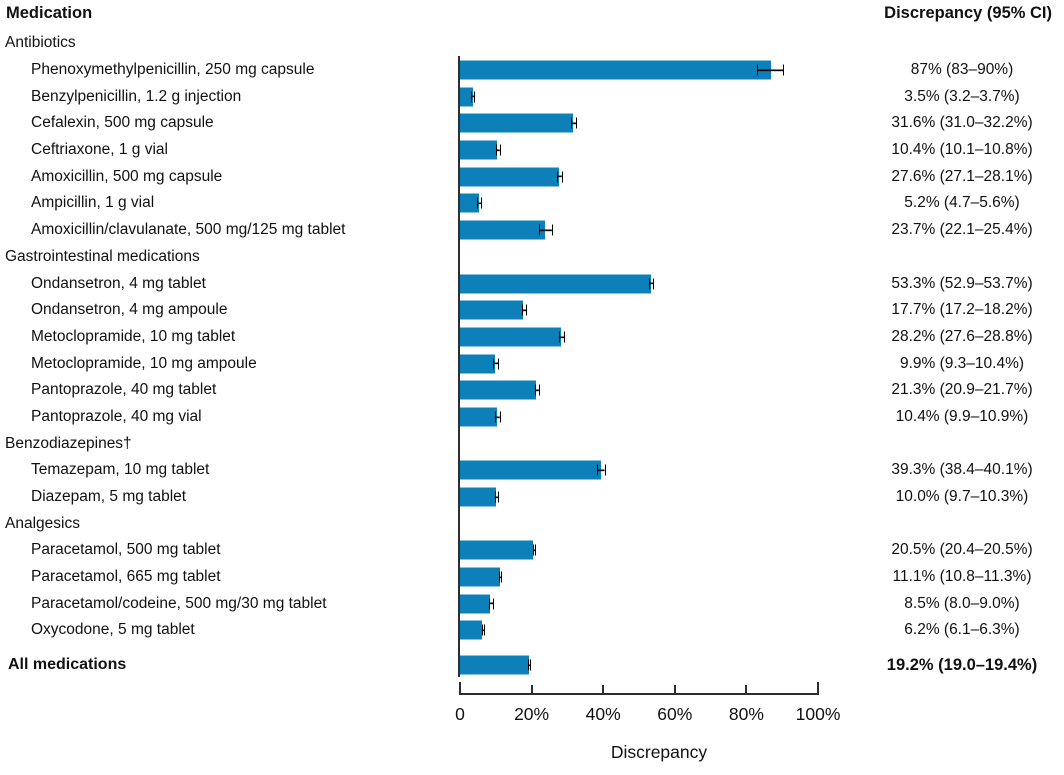  Describe the element at coordinates (49, 13) in the screenshot. I see `medication-column-header: Medication` at that location.